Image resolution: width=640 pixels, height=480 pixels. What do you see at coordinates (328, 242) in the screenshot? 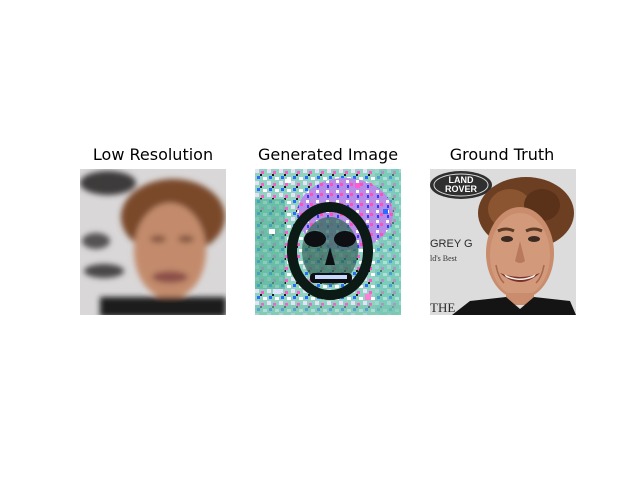
I see `generated-image` at bounding box center [328, 242].